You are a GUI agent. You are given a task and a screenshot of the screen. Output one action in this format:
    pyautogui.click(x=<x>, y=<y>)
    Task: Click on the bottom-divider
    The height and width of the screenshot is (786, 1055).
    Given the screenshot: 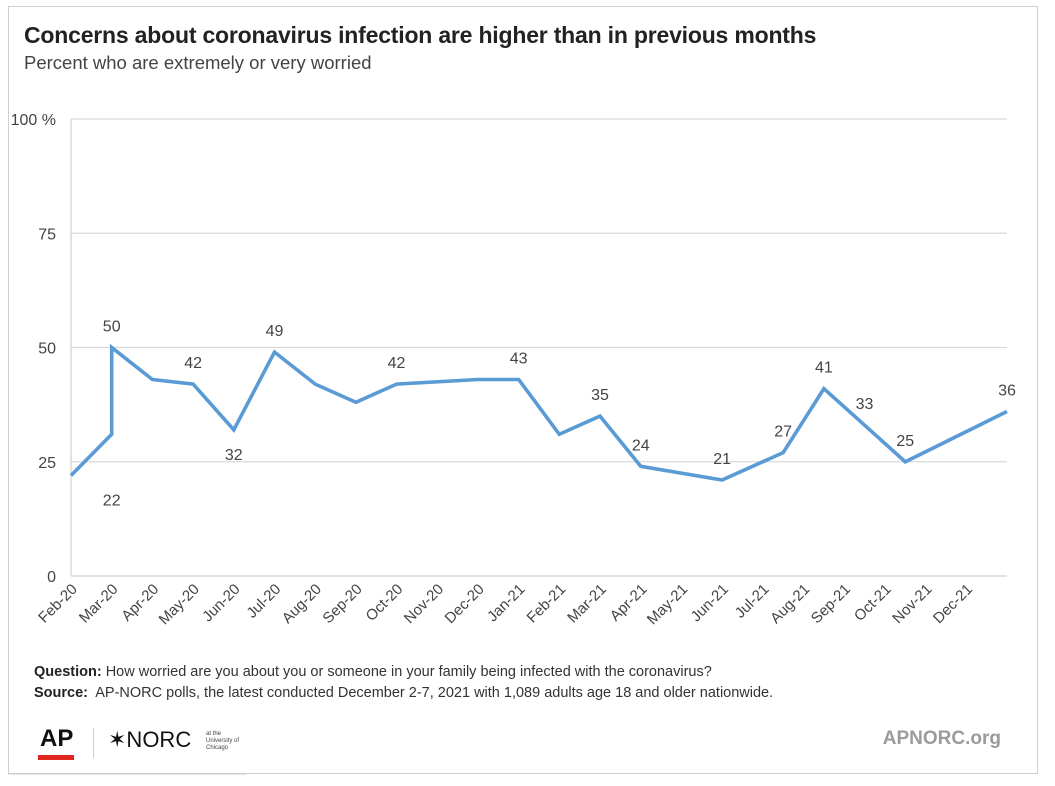 What is the action you would take?
    pyautogui.click(x=127, y=774)
    